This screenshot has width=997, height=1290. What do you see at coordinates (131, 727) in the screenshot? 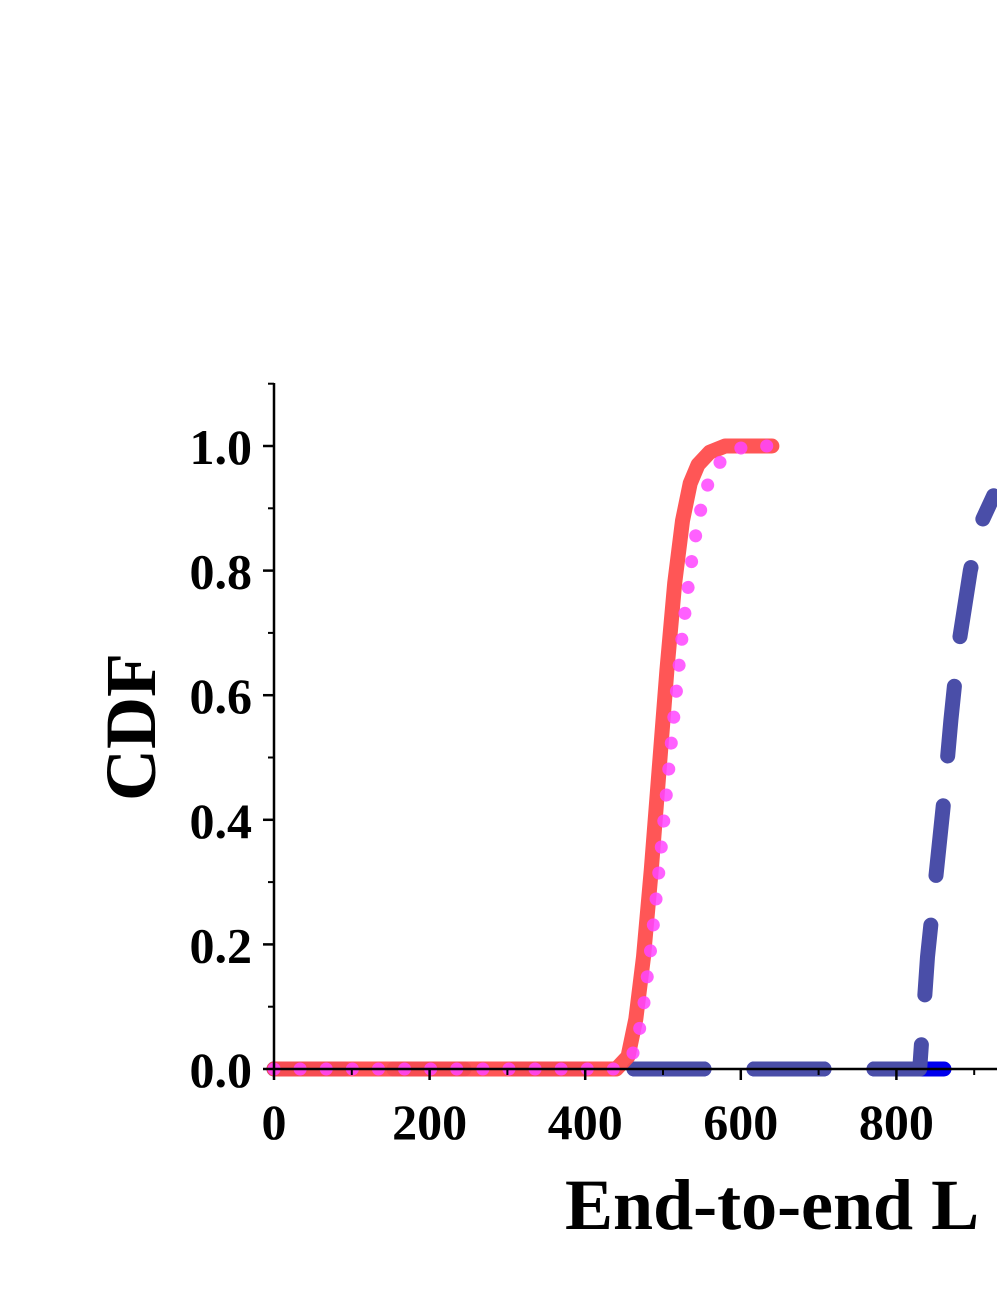
I see `y-axis-title: CDF` at bounding box center [131, 727].